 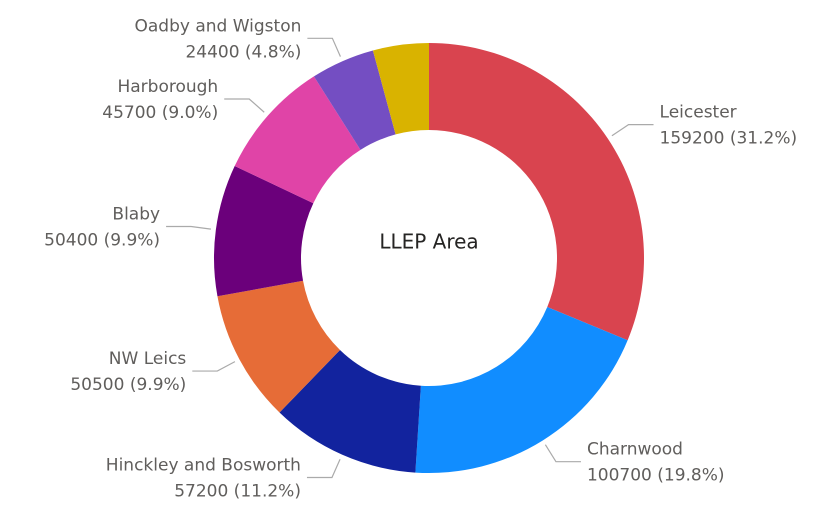 What do you see at coordinates (203, 466) in the screenshot?
I see `slice-label: Hinckley and Bosworth` at bounding box center [203, 466].